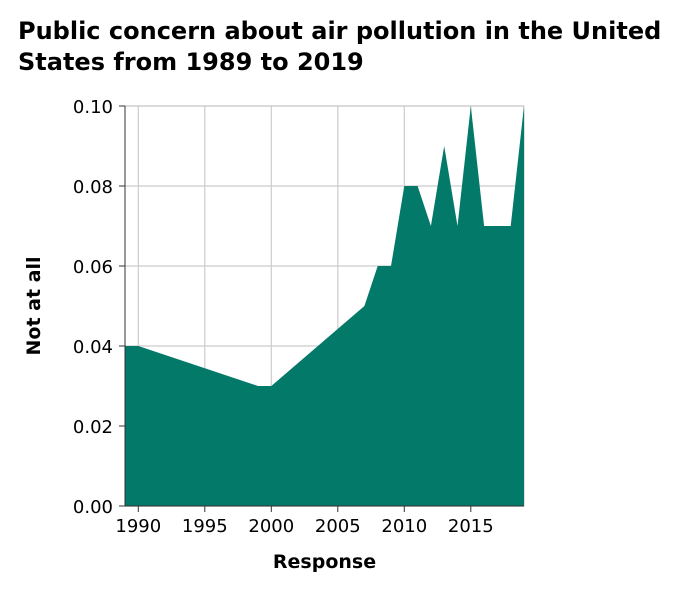  I want to click on x-tick-label: 1990, so click(138, 526).